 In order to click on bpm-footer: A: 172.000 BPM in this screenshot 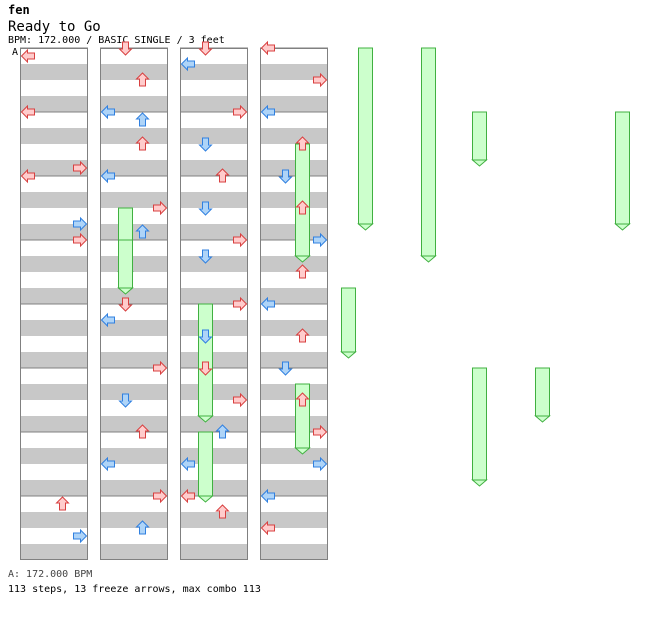, I will do `click(50, 574)`.